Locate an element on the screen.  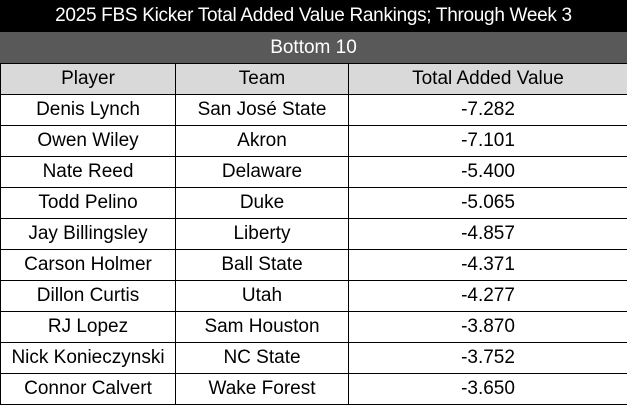
table-row: RJ Lopez Sam Houston -3.870 is located at coordinates (313, 327).